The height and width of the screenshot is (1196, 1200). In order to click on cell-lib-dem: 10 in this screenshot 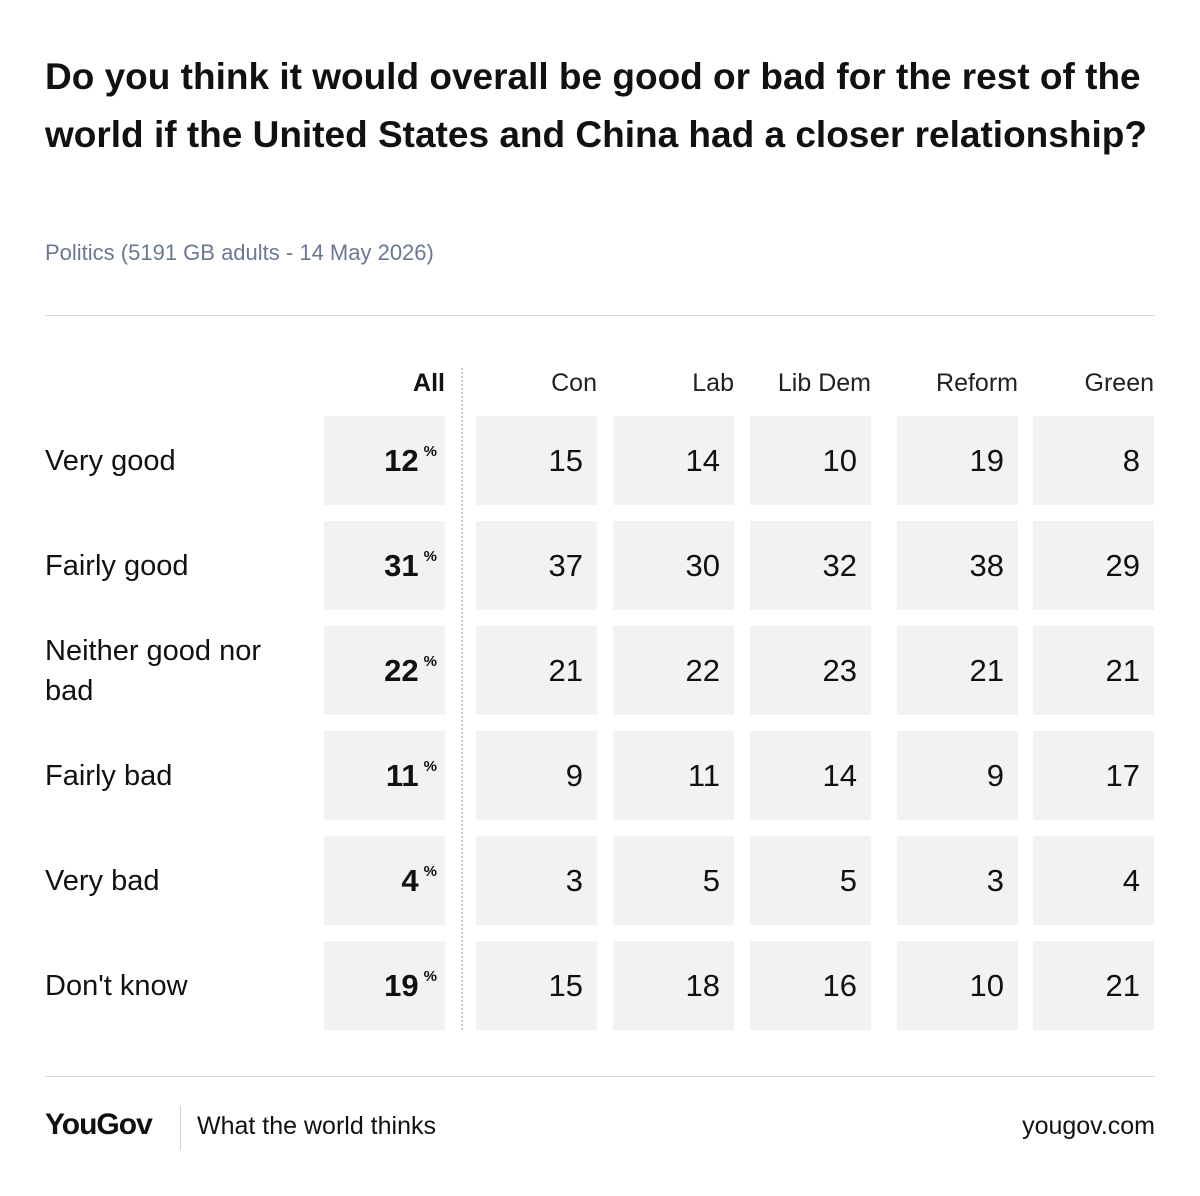, I will do `click(810, 460)`.